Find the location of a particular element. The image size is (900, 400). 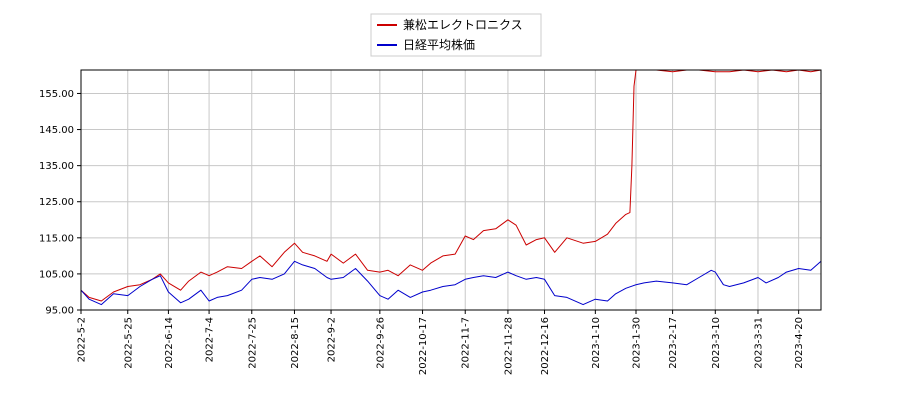

x-tick-label: 2023-3-10 is located at coordinates (716, 343).